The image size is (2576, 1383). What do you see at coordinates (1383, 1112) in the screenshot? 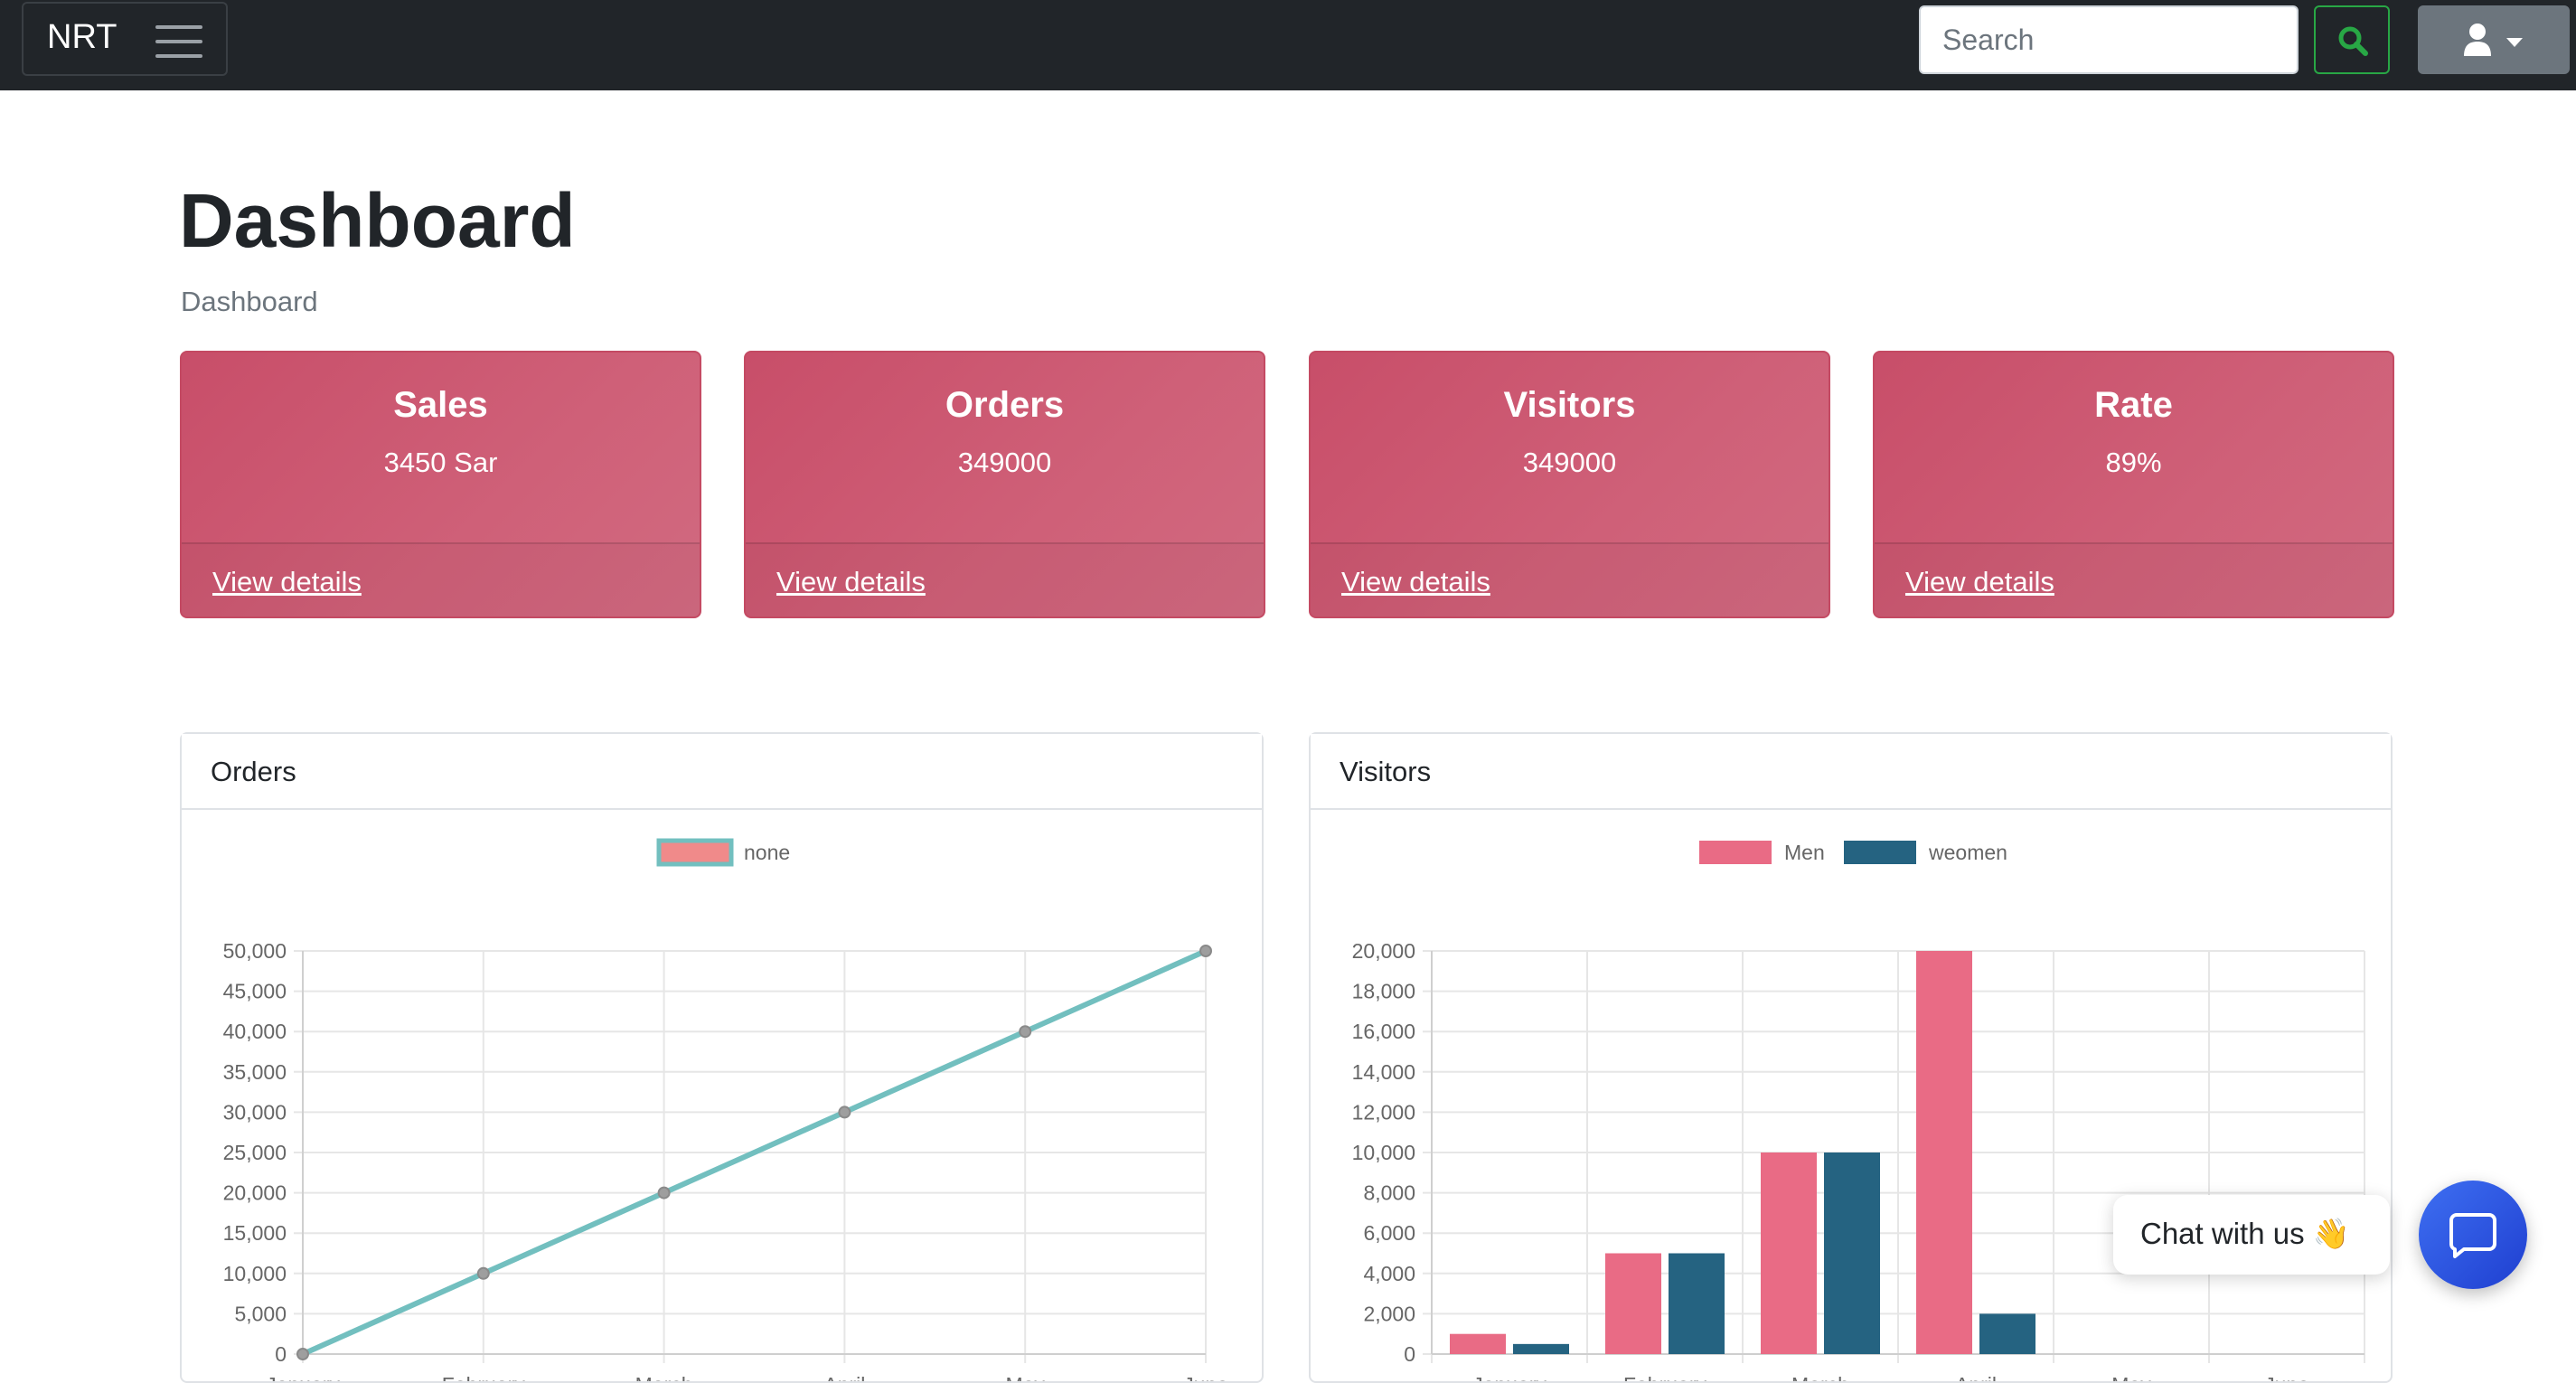
I see `y-tick-label: 12,000` at bounding box center [1383, 1112].